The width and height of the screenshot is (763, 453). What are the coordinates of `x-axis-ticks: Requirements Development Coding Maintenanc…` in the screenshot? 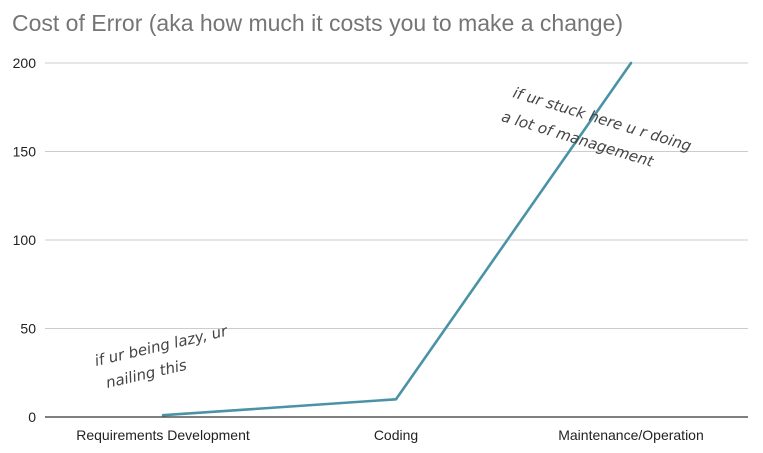 It's located at (390, 435).